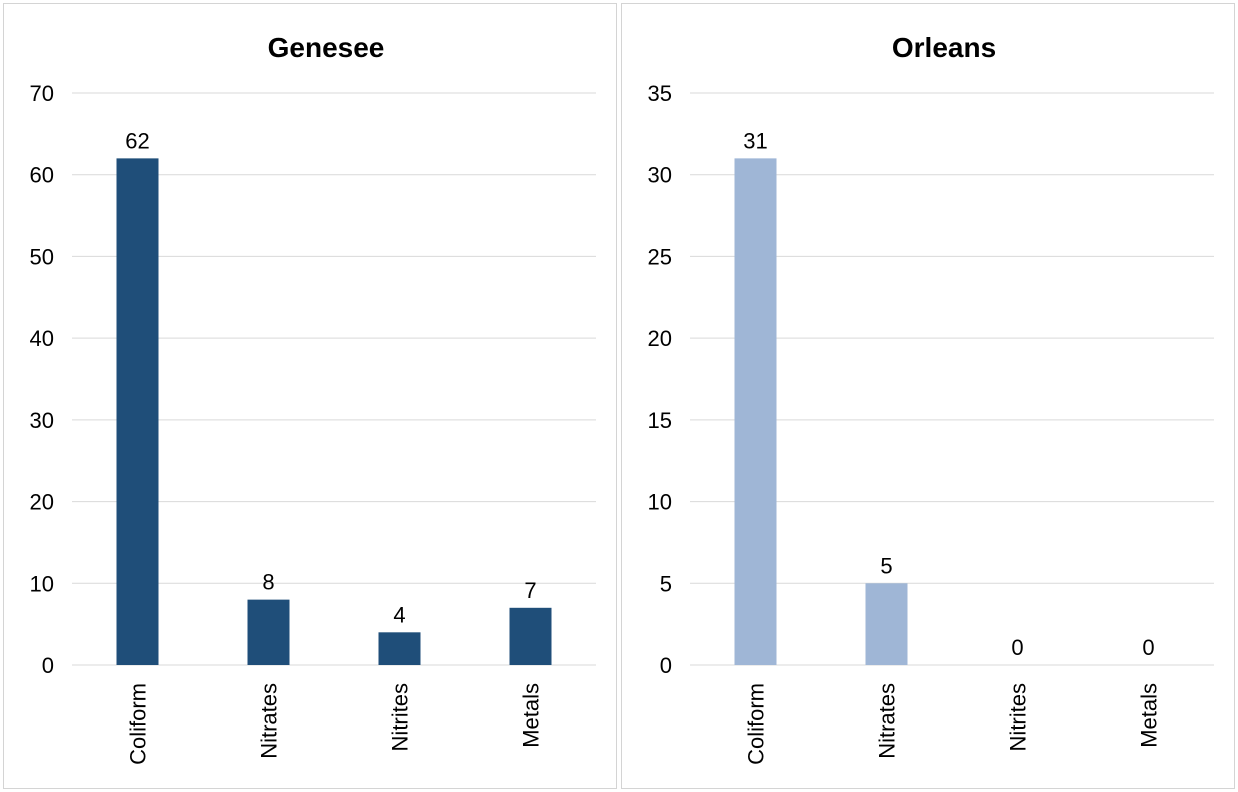 This screenshot has width=1238, height=792. What do you see at coordinates (1017, 647) in the screenshot?
I see `data-label-nitrites: 0` at bounding box center [1017, 647].